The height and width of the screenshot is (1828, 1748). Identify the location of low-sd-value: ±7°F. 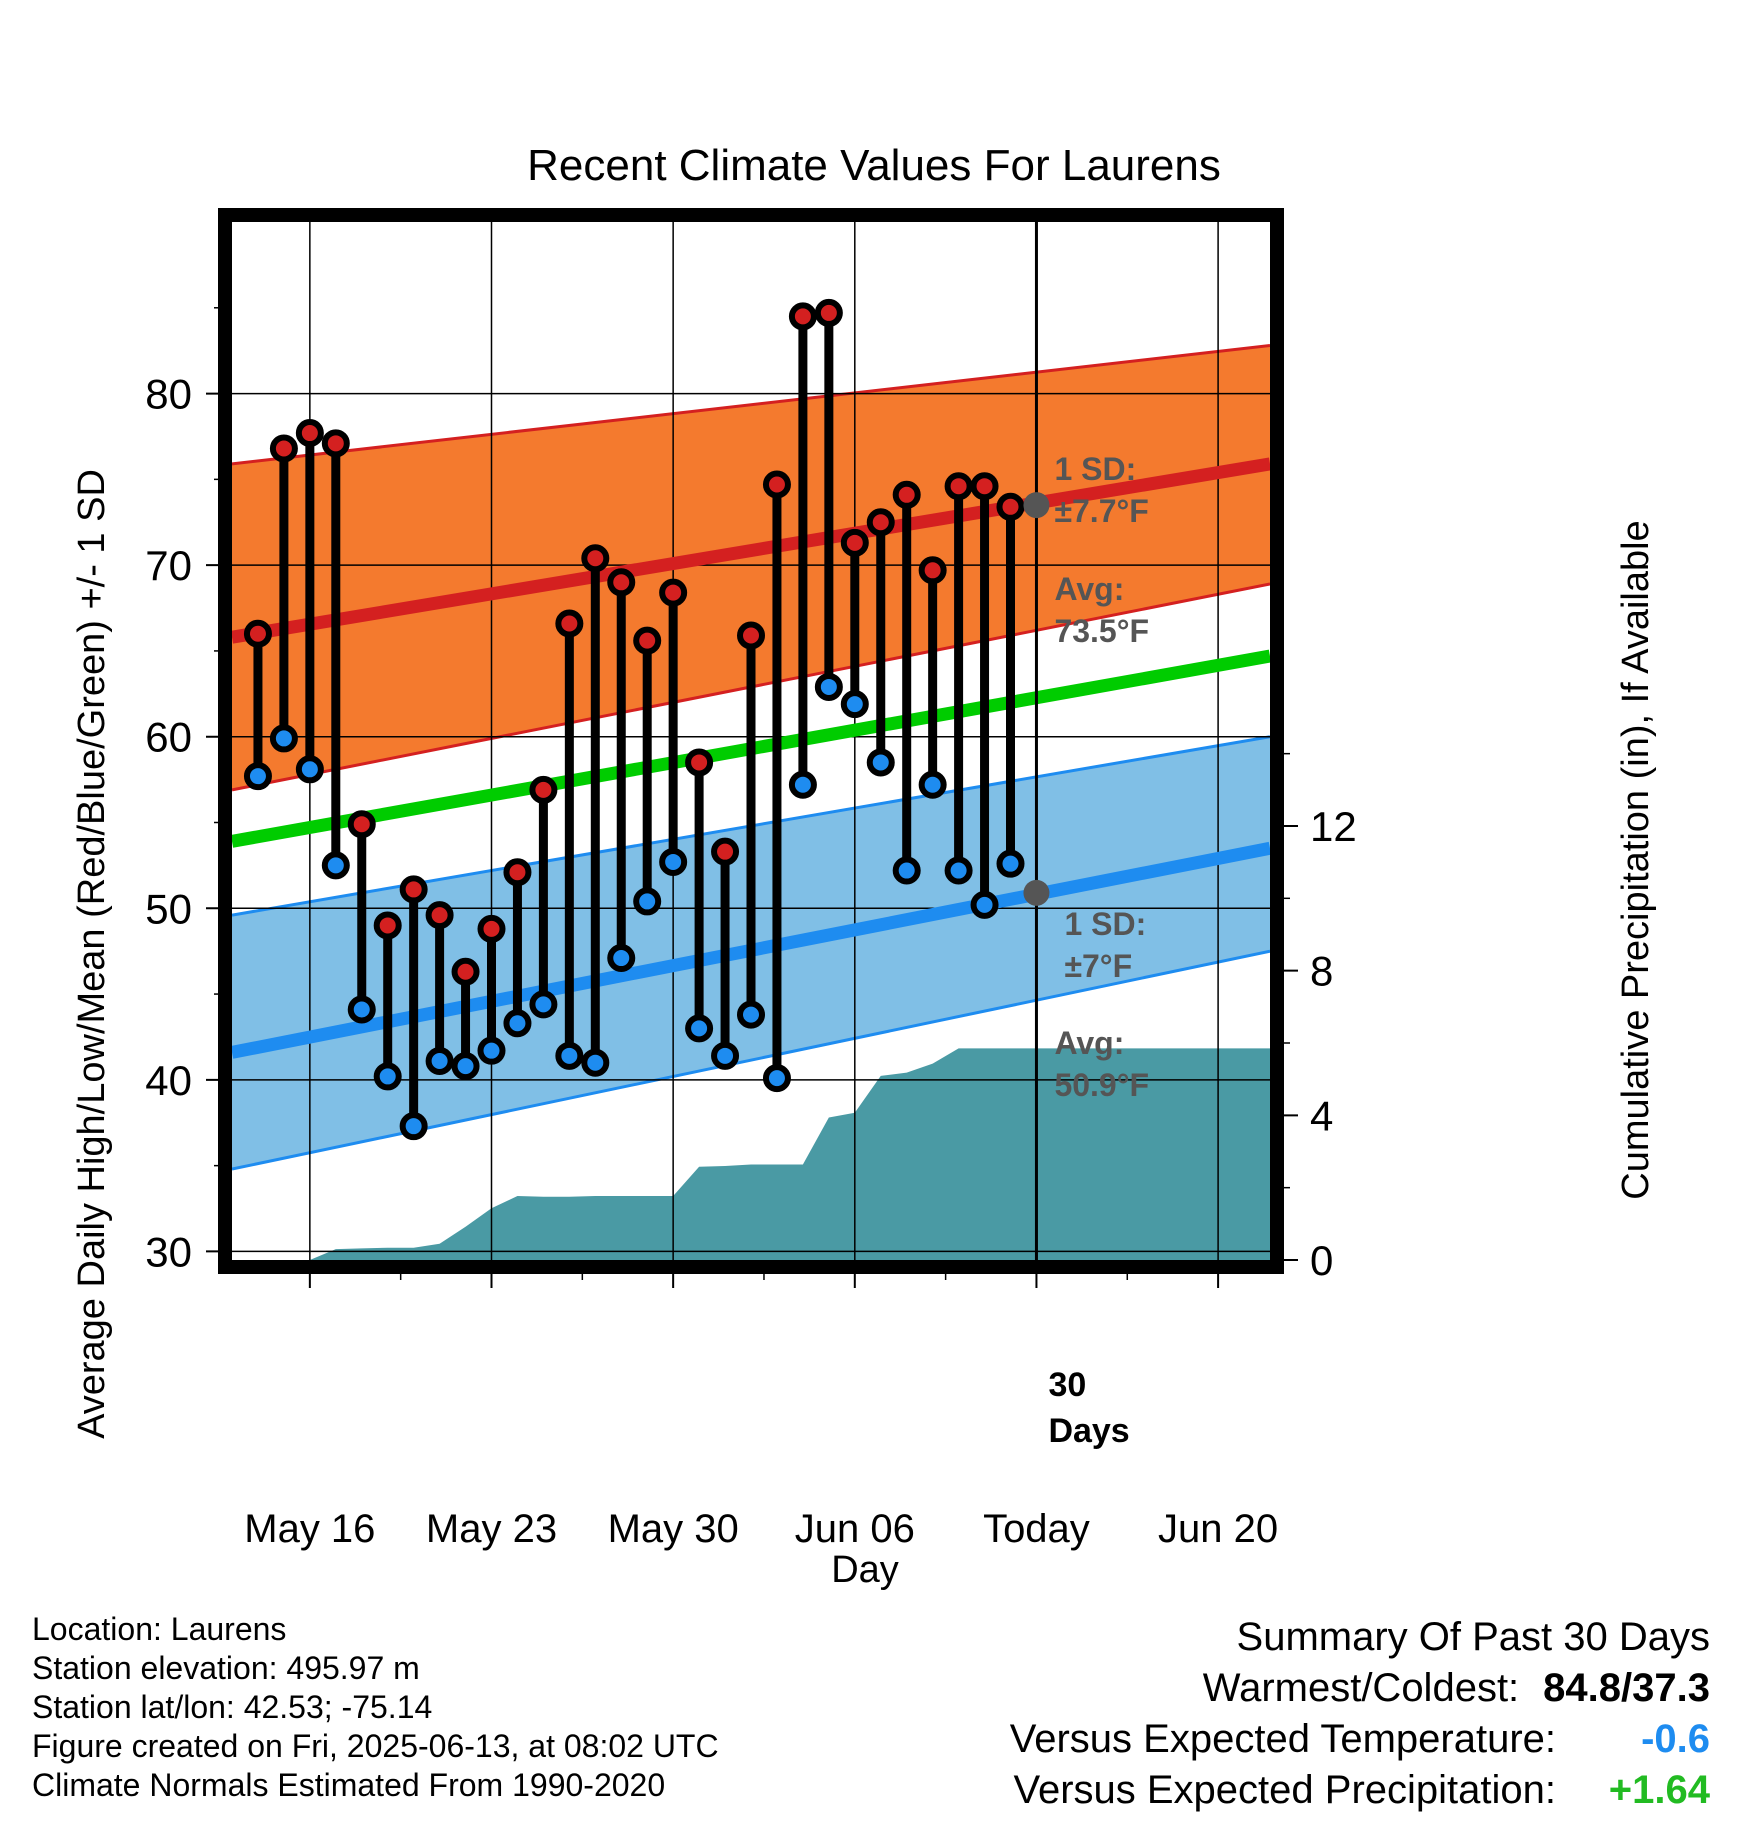
(1098, 966).